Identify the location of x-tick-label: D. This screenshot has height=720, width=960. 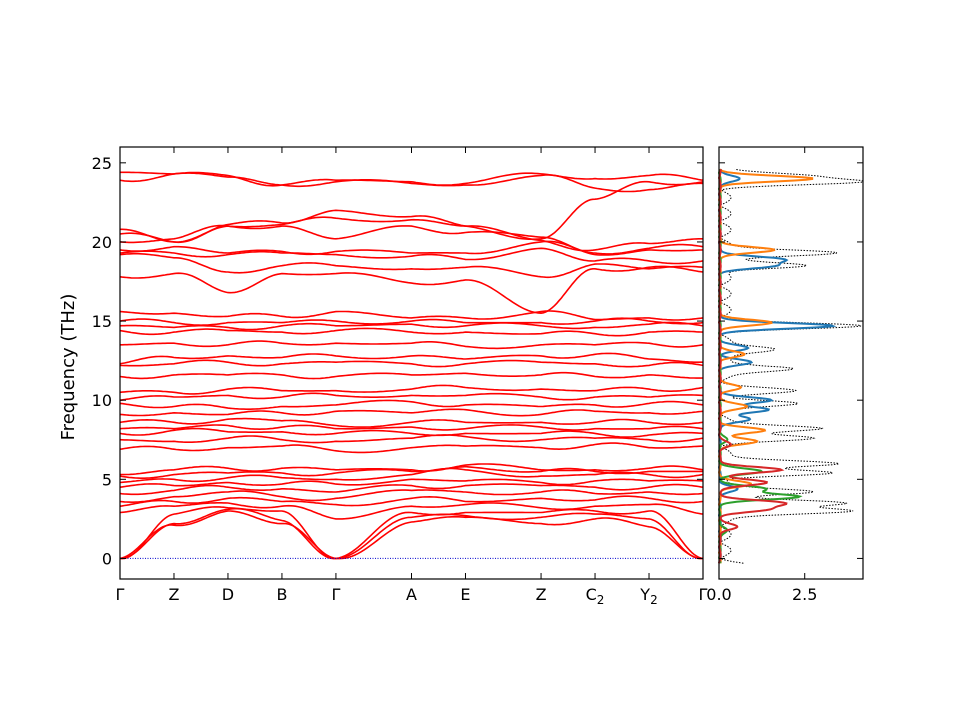
(228, 594).